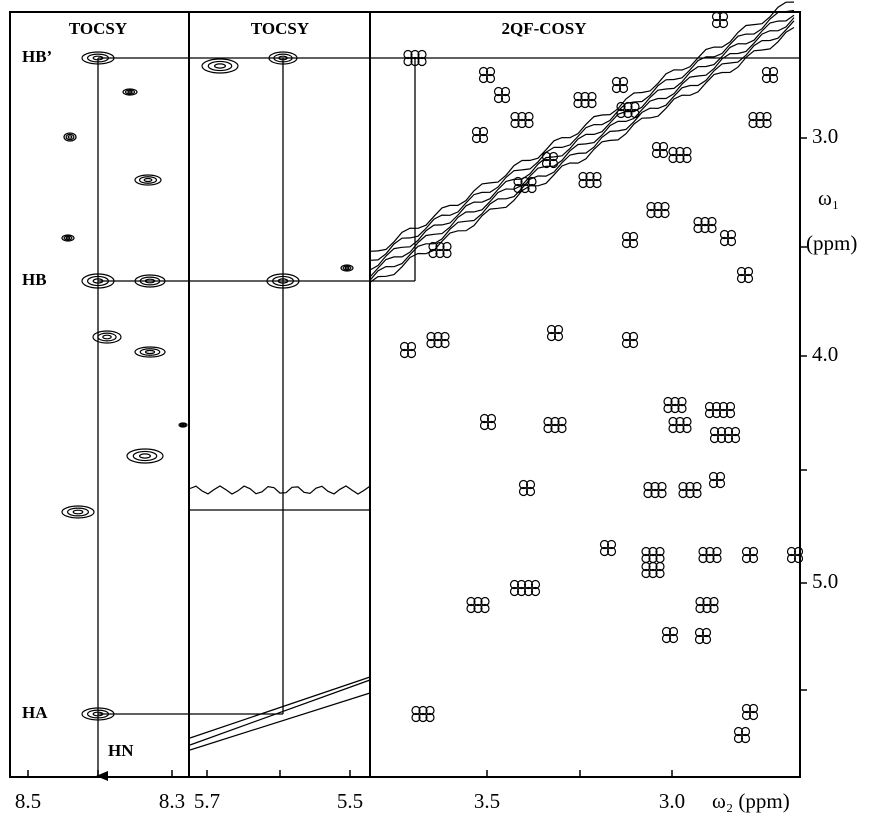  Describe the element at coordinates (825, 581) in the screenshot. I see `y-tick-label: 5.0` at that location.